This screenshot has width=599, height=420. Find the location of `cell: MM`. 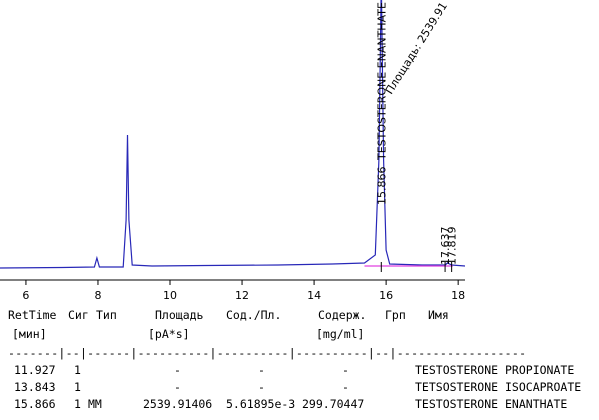

cell: MM is located at coordinates (95, 404).